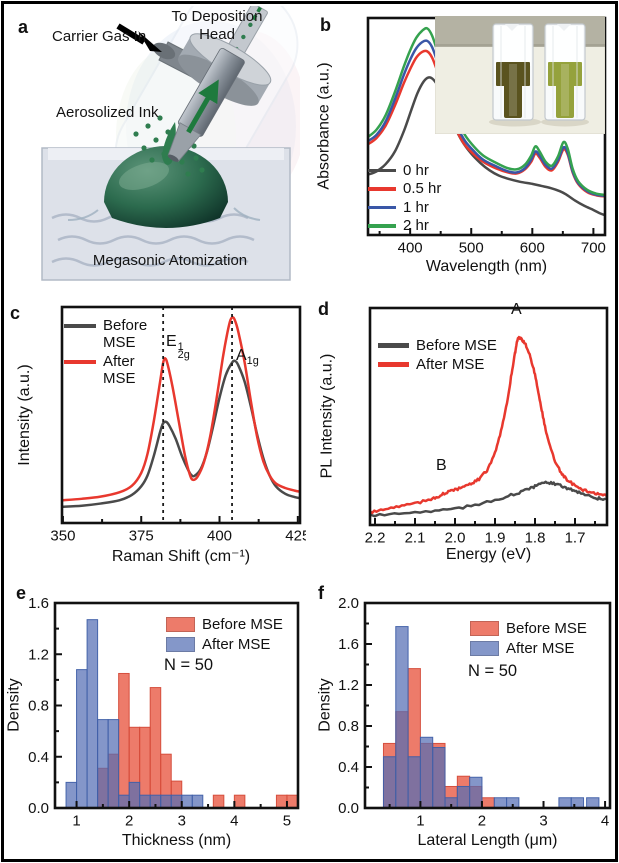 The height and width of the screenshot is (863, 619). Describe the element at coordinates (99, 36) in the screenshot. I see `label-carrier-gas-in: Carrier Gas In` at that location.